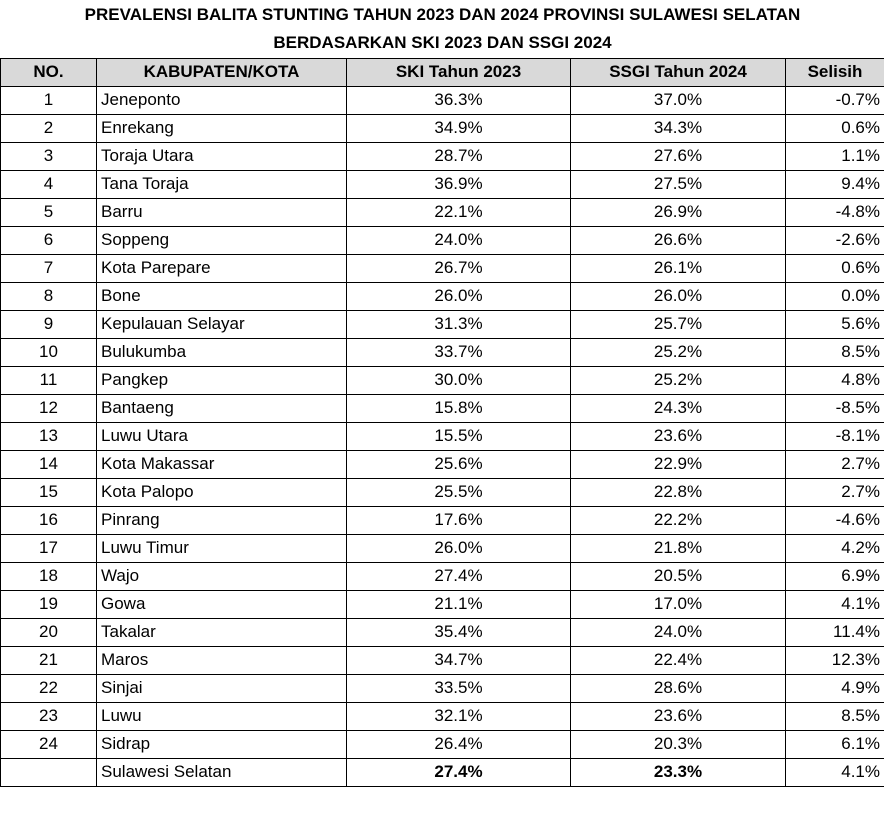 The width and height of the screenshot is (884, 813). I want to click on table-row: 22 Sinjai 33.5% 28.6% 4.9%, so click(442, 688).